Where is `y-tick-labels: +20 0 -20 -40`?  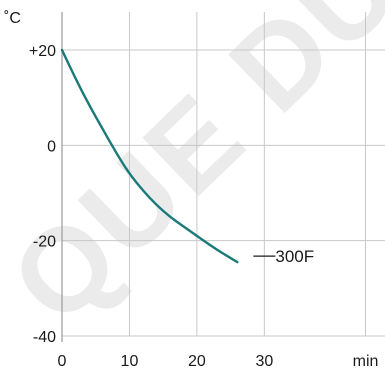
y-tick-labels: +20 0 -20 -40 is located at coordinates (42, 194).